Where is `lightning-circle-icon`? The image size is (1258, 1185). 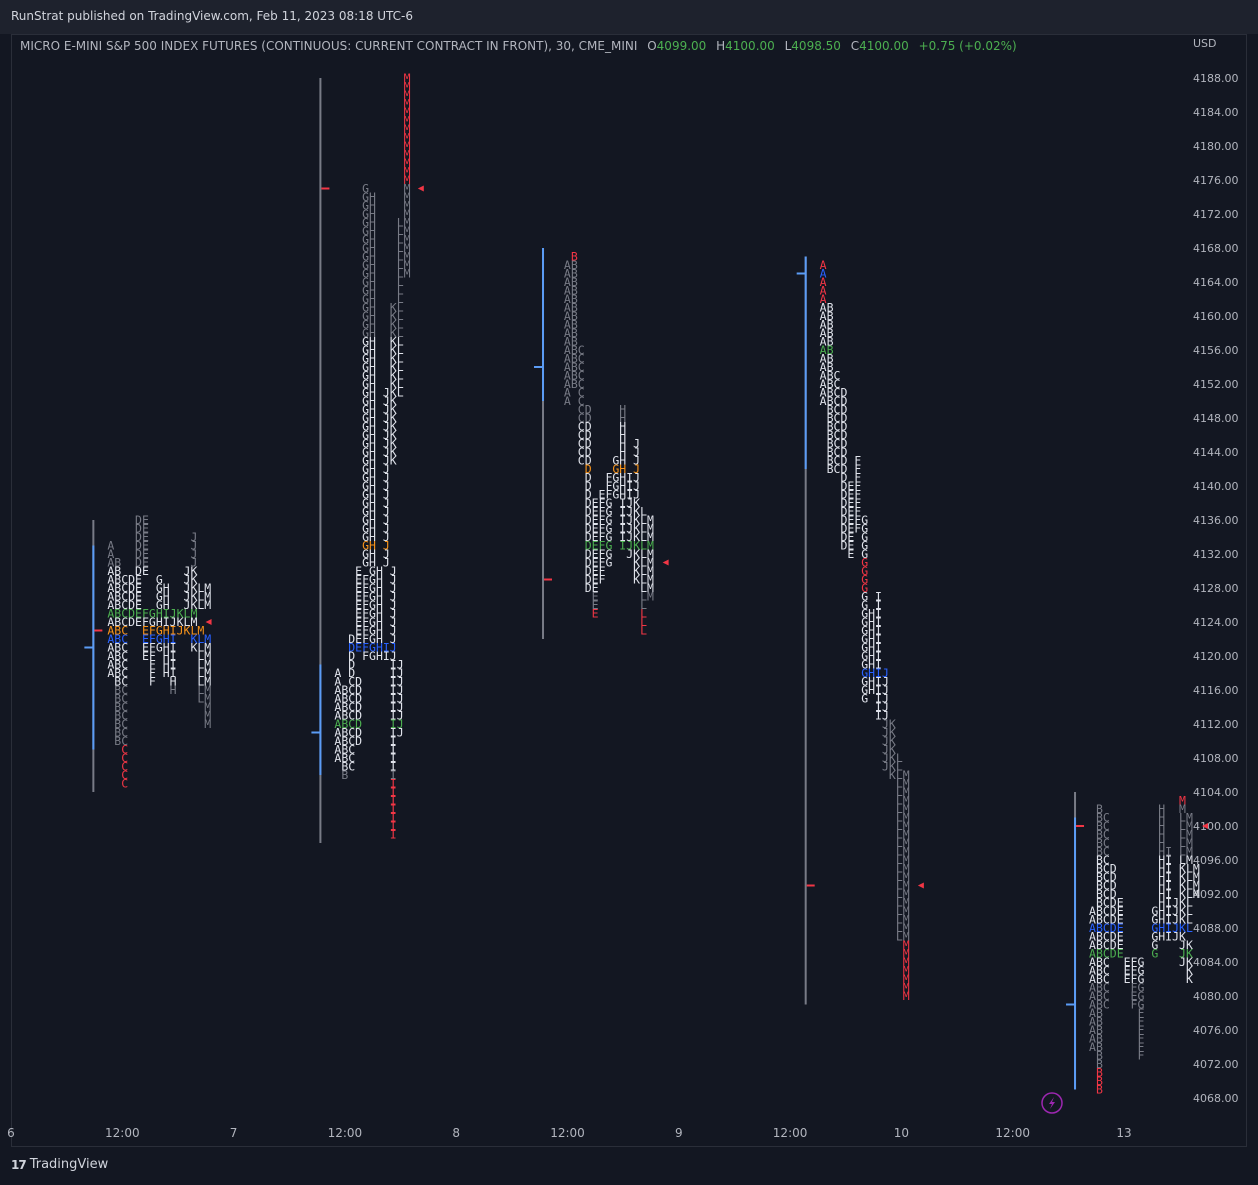 lightning-circle-icon is located at coordinates (1052, 1103).